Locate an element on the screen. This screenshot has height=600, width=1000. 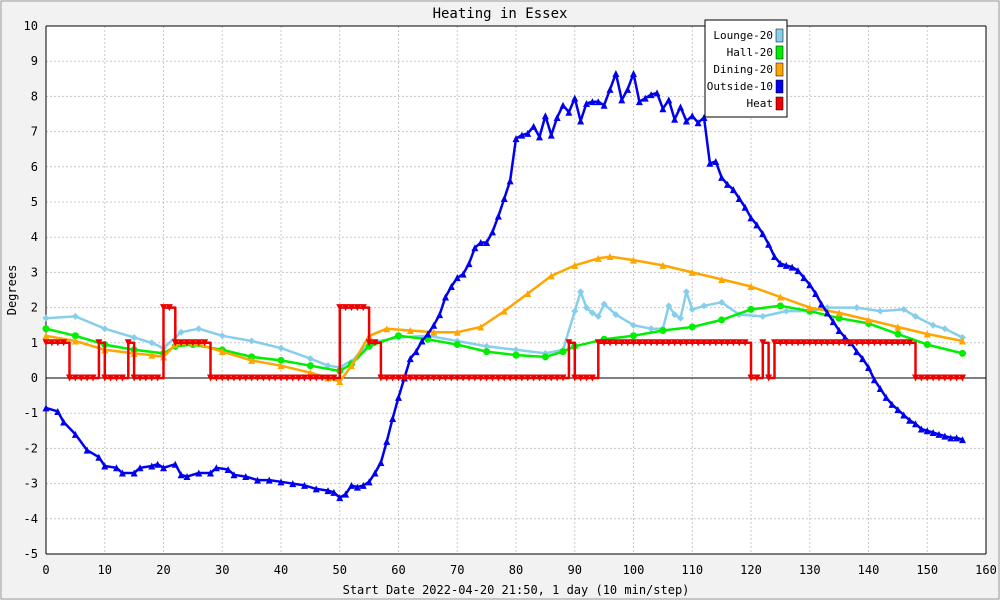
legend-swatch is located at coordinates (779, 69).